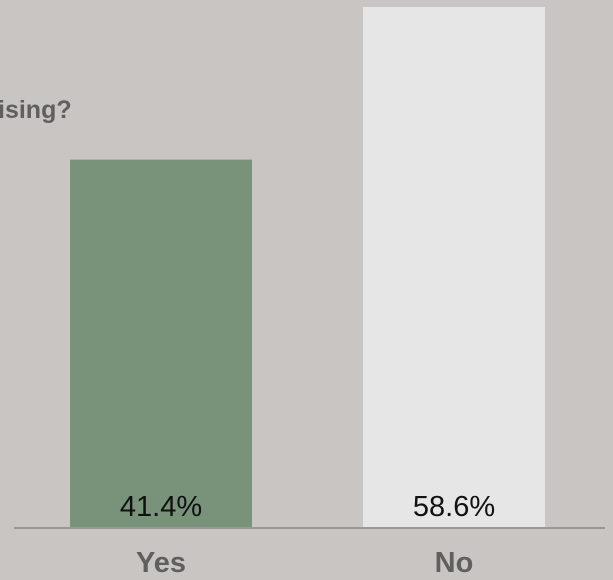 The width and height of the screenshot is (613, 580). Describe the element at coordinates (161, 507) in the screenshot. I see `value-label-yes: 41.4%` at that location.